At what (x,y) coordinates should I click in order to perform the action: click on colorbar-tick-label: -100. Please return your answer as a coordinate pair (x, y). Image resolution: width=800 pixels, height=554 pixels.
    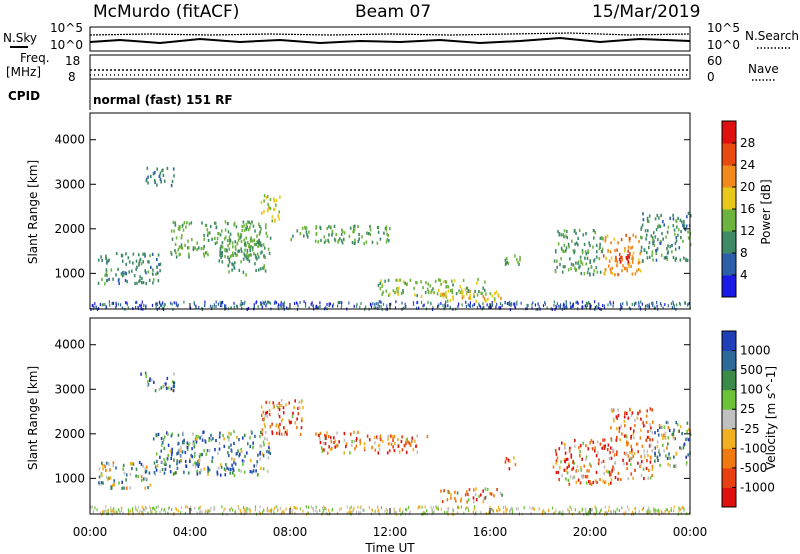
    Looking at the image, I should click on (753, 448).